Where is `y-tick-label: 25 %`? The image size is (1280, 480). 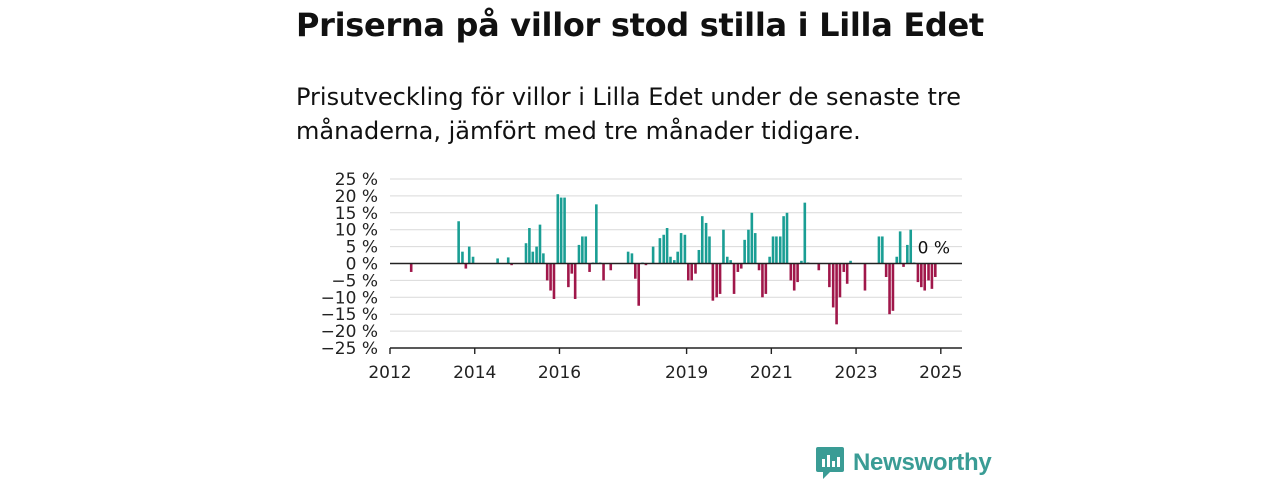 y-tick-label: 25 % is located at coordinates (356, 180).